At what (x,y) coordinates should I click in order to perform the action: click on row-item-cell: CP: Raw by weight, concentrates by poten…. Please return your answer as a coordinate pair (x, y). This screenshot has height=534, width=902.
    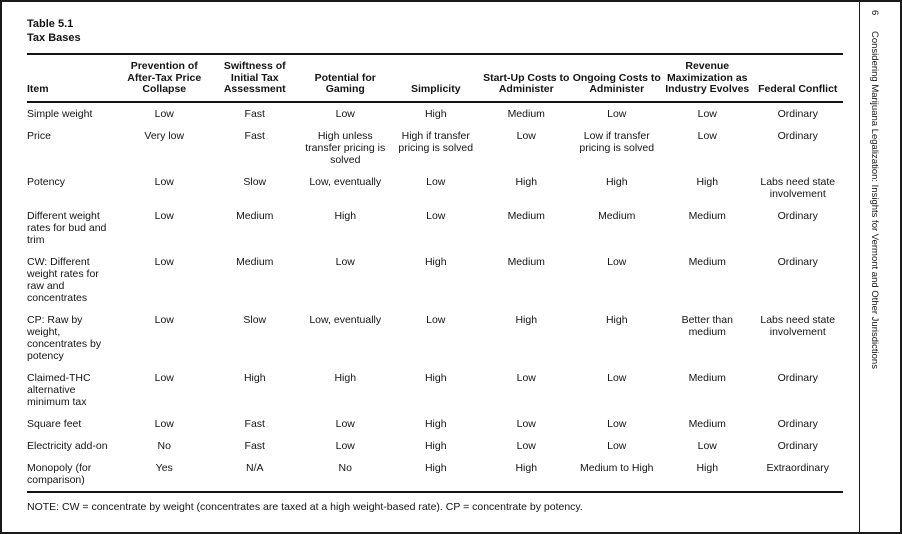
    Looking at the image, I should click on (64, 337).